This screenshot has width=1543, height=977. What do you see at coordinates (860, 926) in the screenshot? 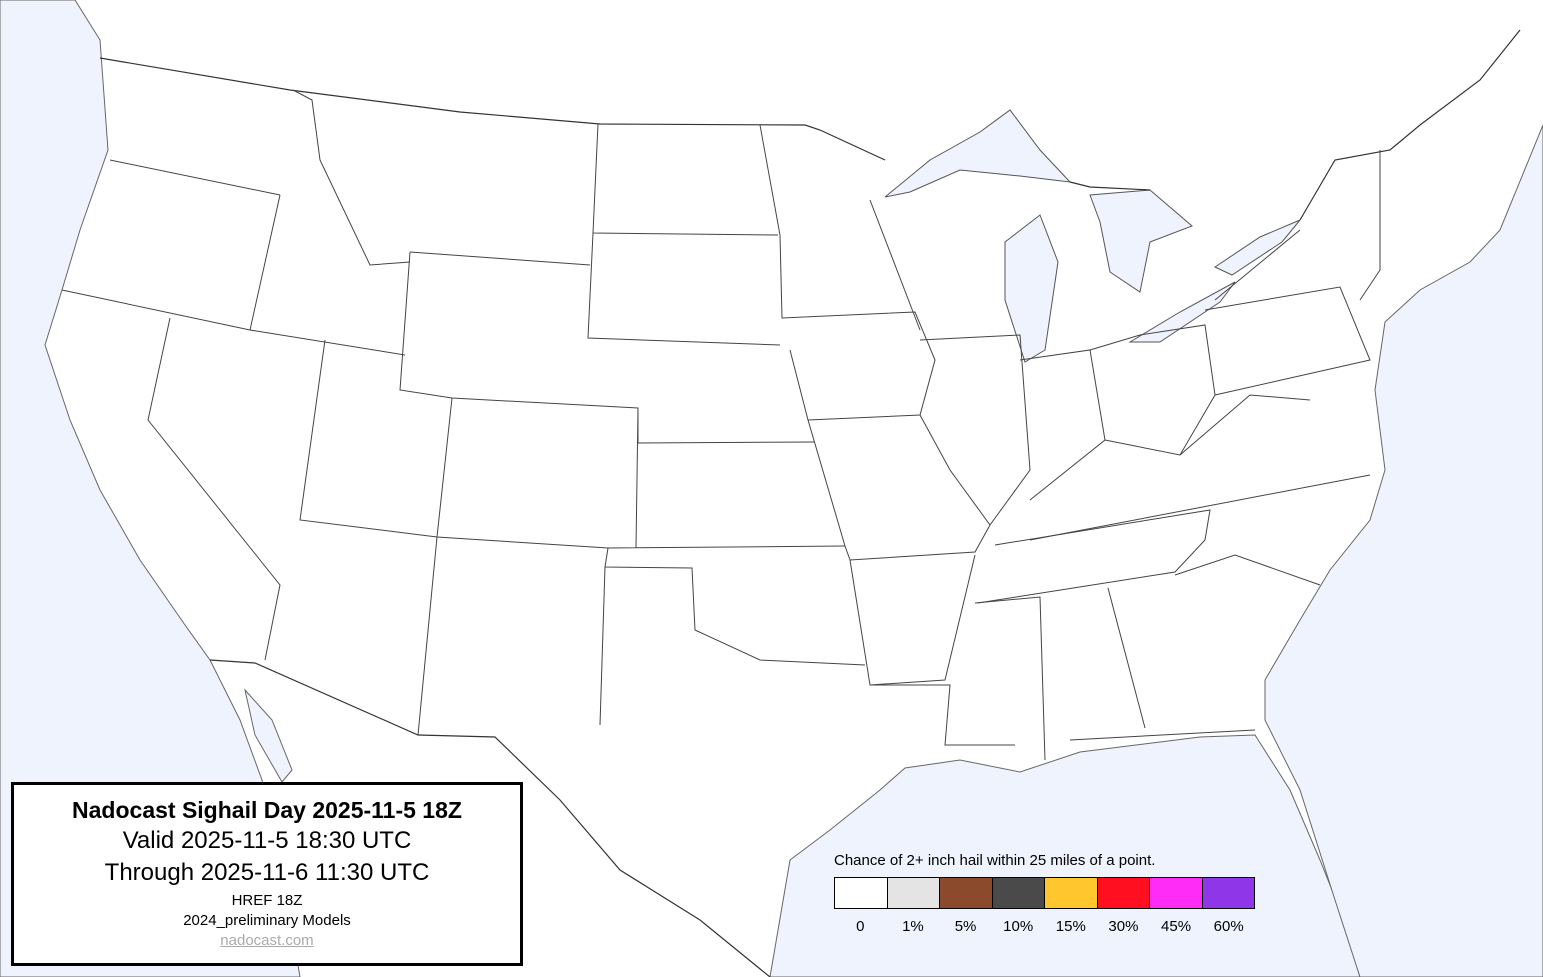
I see `legend-label: 0` at bounding box center [860, 926].